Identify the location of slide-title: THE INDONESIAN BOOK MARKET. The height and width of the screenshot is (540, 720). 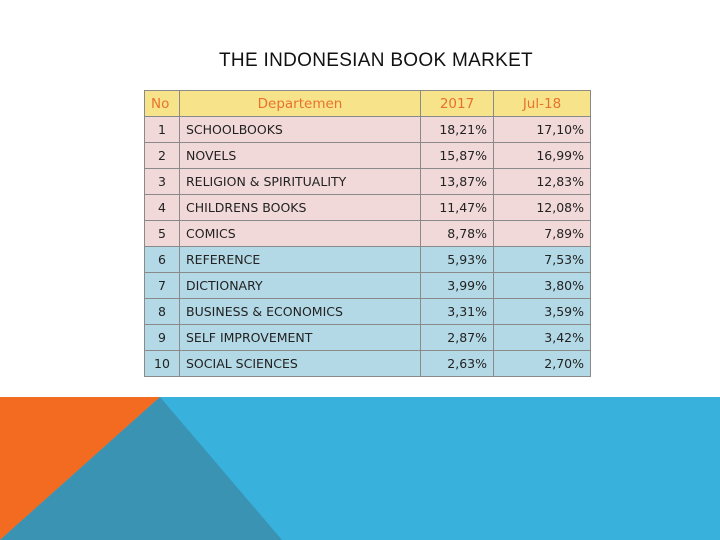
(376, 60).